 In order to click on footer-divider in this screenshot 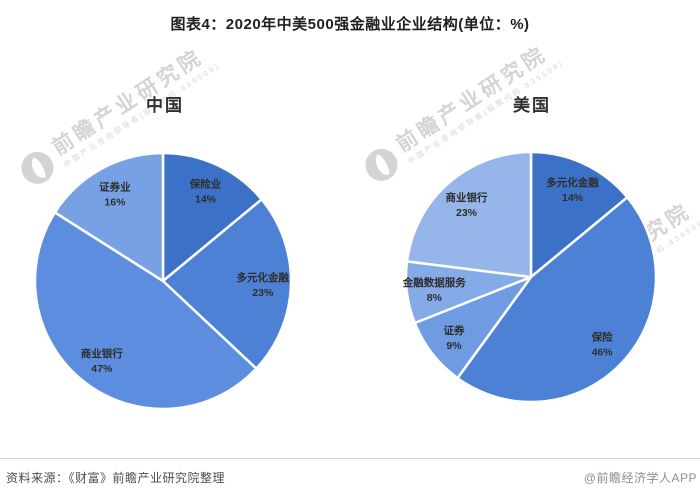, I will do `click(350, 458)`.